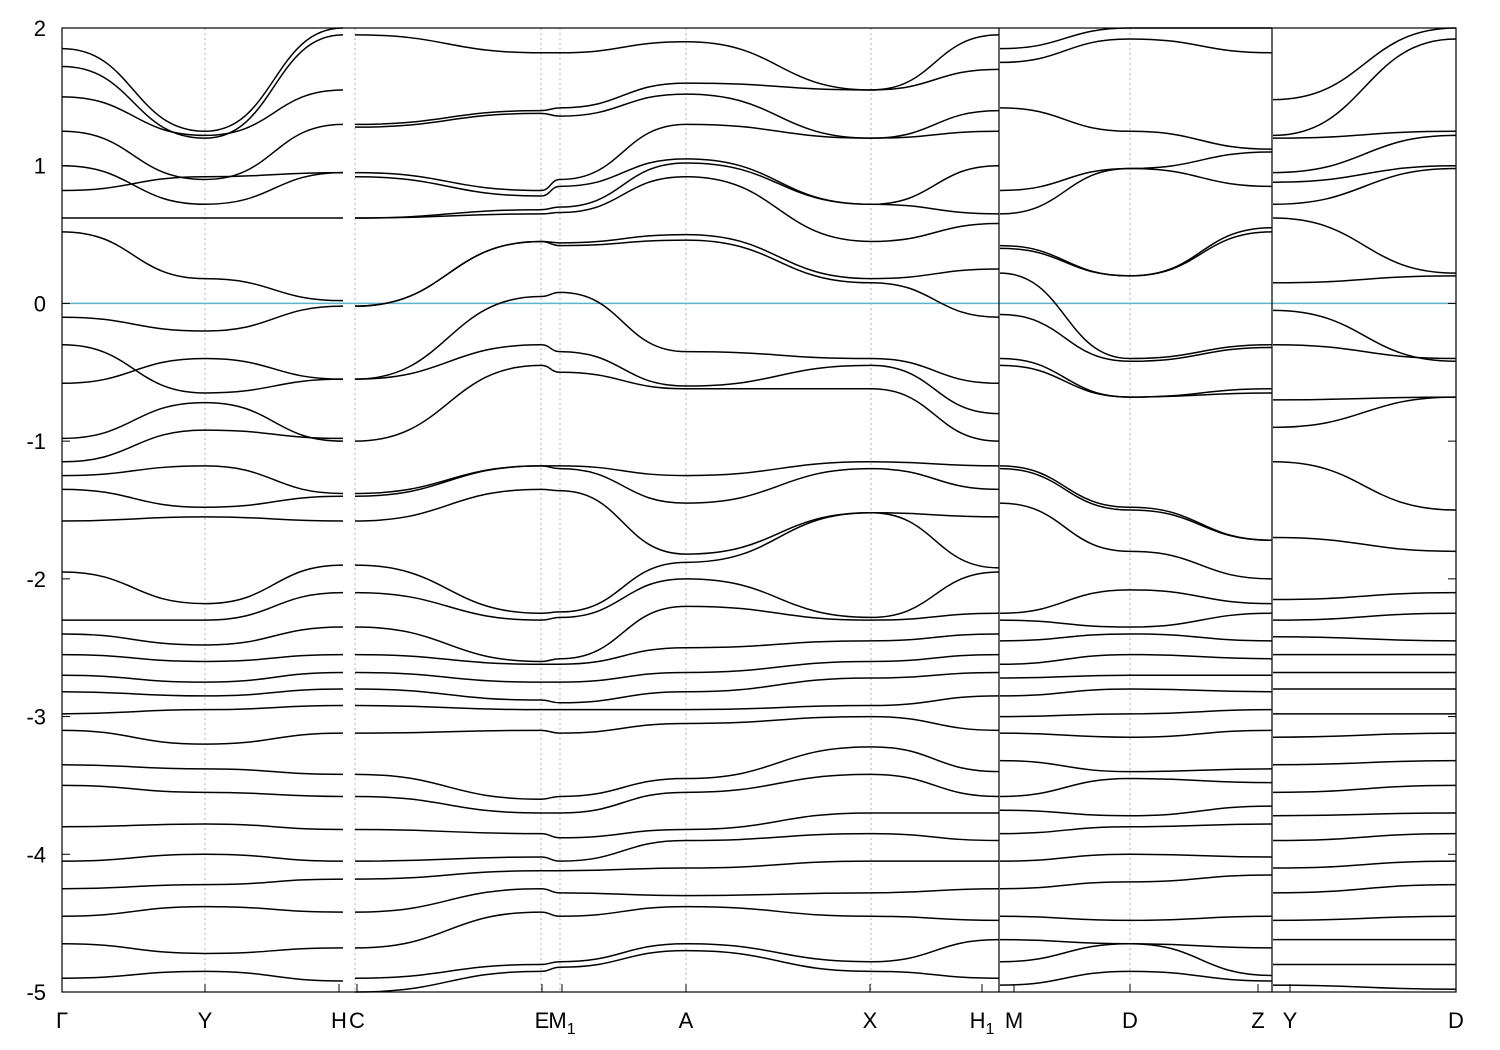 The image size is (1500, 1050). I want to click on y-tick-label: -2, so click(36, 579).